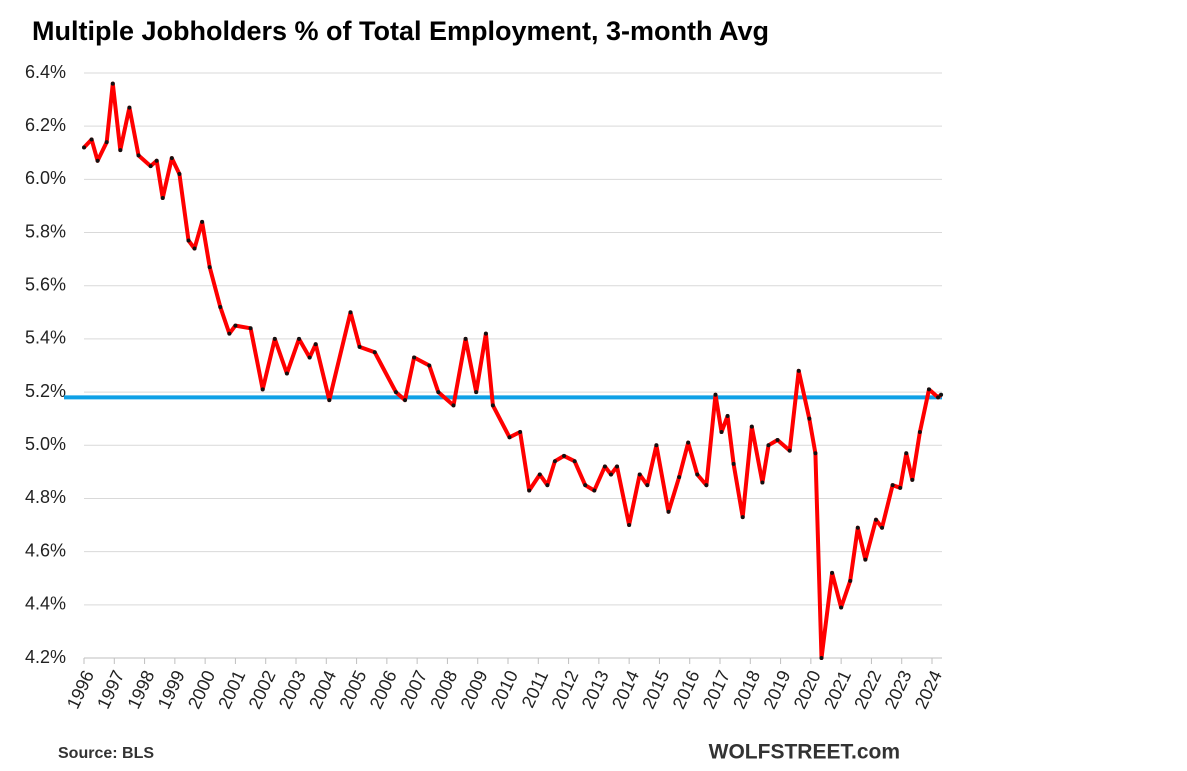  What do you see at coordinates (45, 497) in the screenshot?
I see `y-tick-label: 4.8%` at bounding box center [45, 497].